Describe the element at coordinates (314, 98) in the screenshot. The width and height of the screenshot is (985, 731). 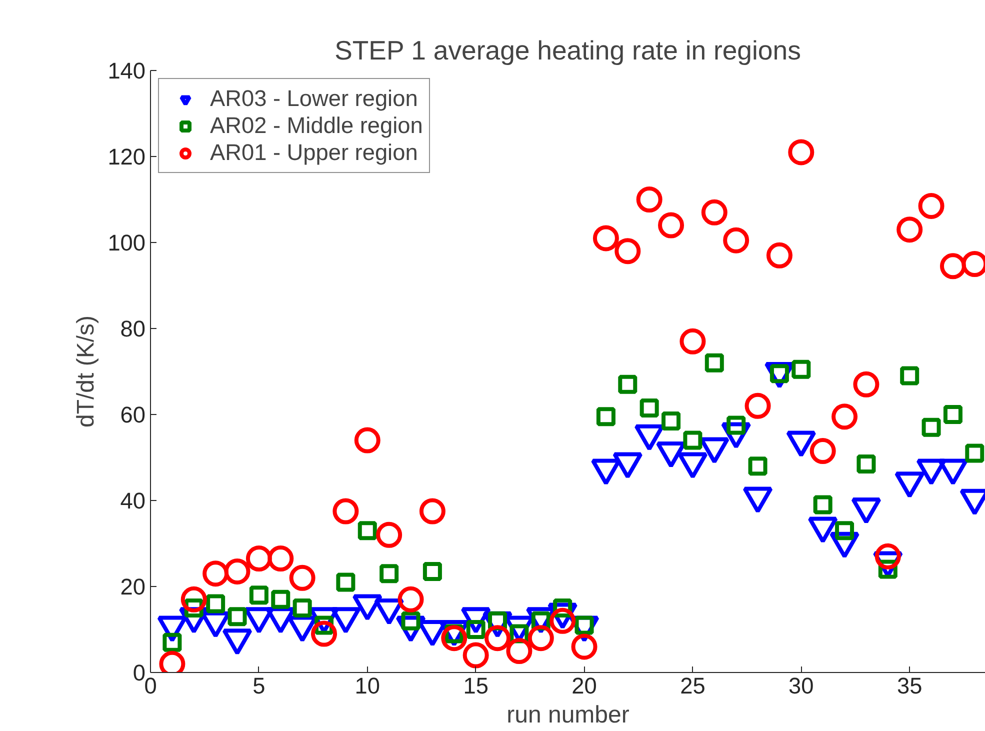
I see `legend-label: AR03 - Lower region` at that location.